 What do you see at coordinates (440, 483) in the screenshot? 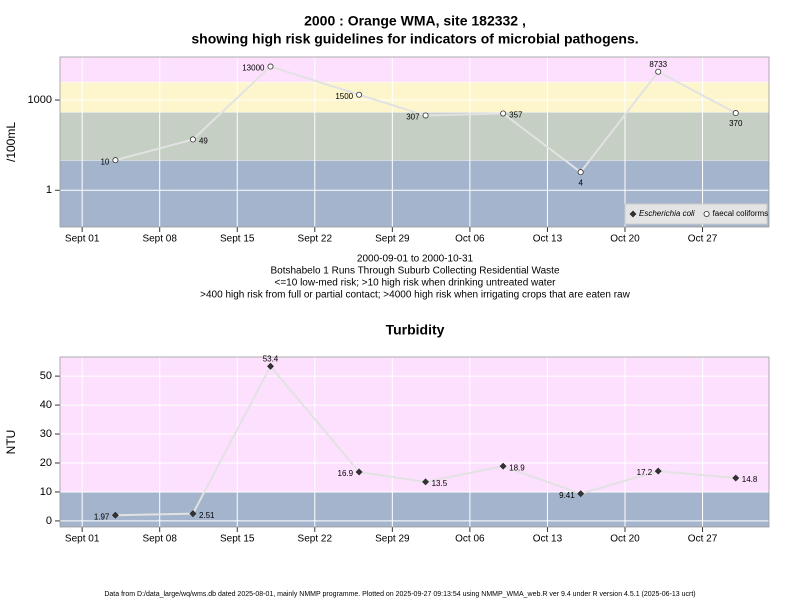
I see `data-label: 13.5` at bounding box center [440, 483].